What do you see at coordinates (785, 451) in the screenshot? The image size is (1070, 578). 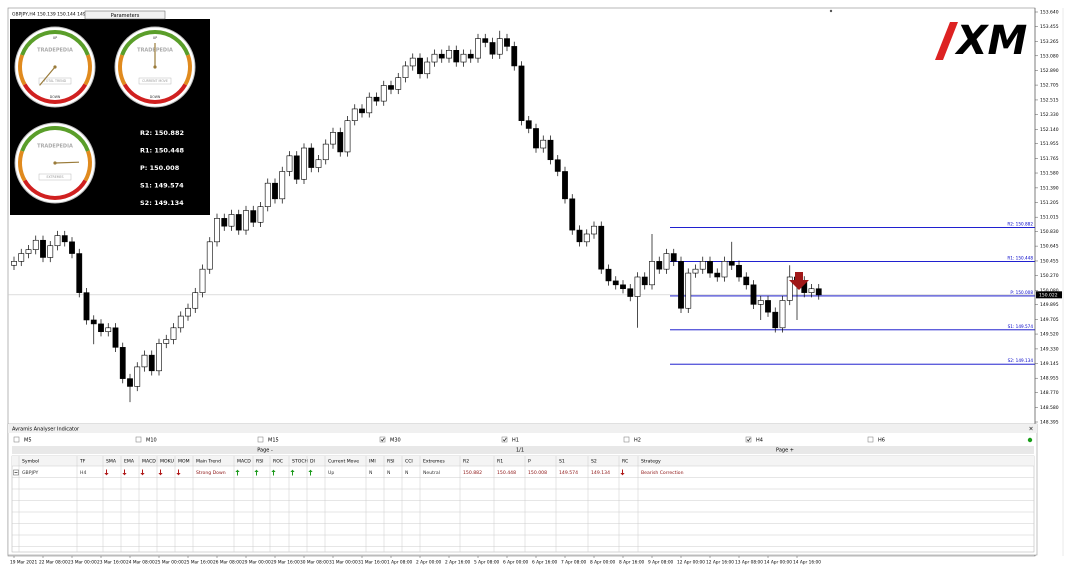 I see `page-next: Page +` at bounding box center [785, 451].